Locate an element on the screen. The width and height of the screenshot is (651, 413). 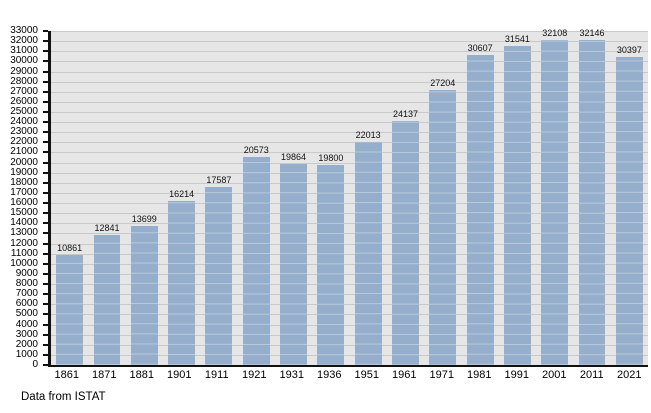
x-tick-label: 1961 is located at coordinates (404, 375).